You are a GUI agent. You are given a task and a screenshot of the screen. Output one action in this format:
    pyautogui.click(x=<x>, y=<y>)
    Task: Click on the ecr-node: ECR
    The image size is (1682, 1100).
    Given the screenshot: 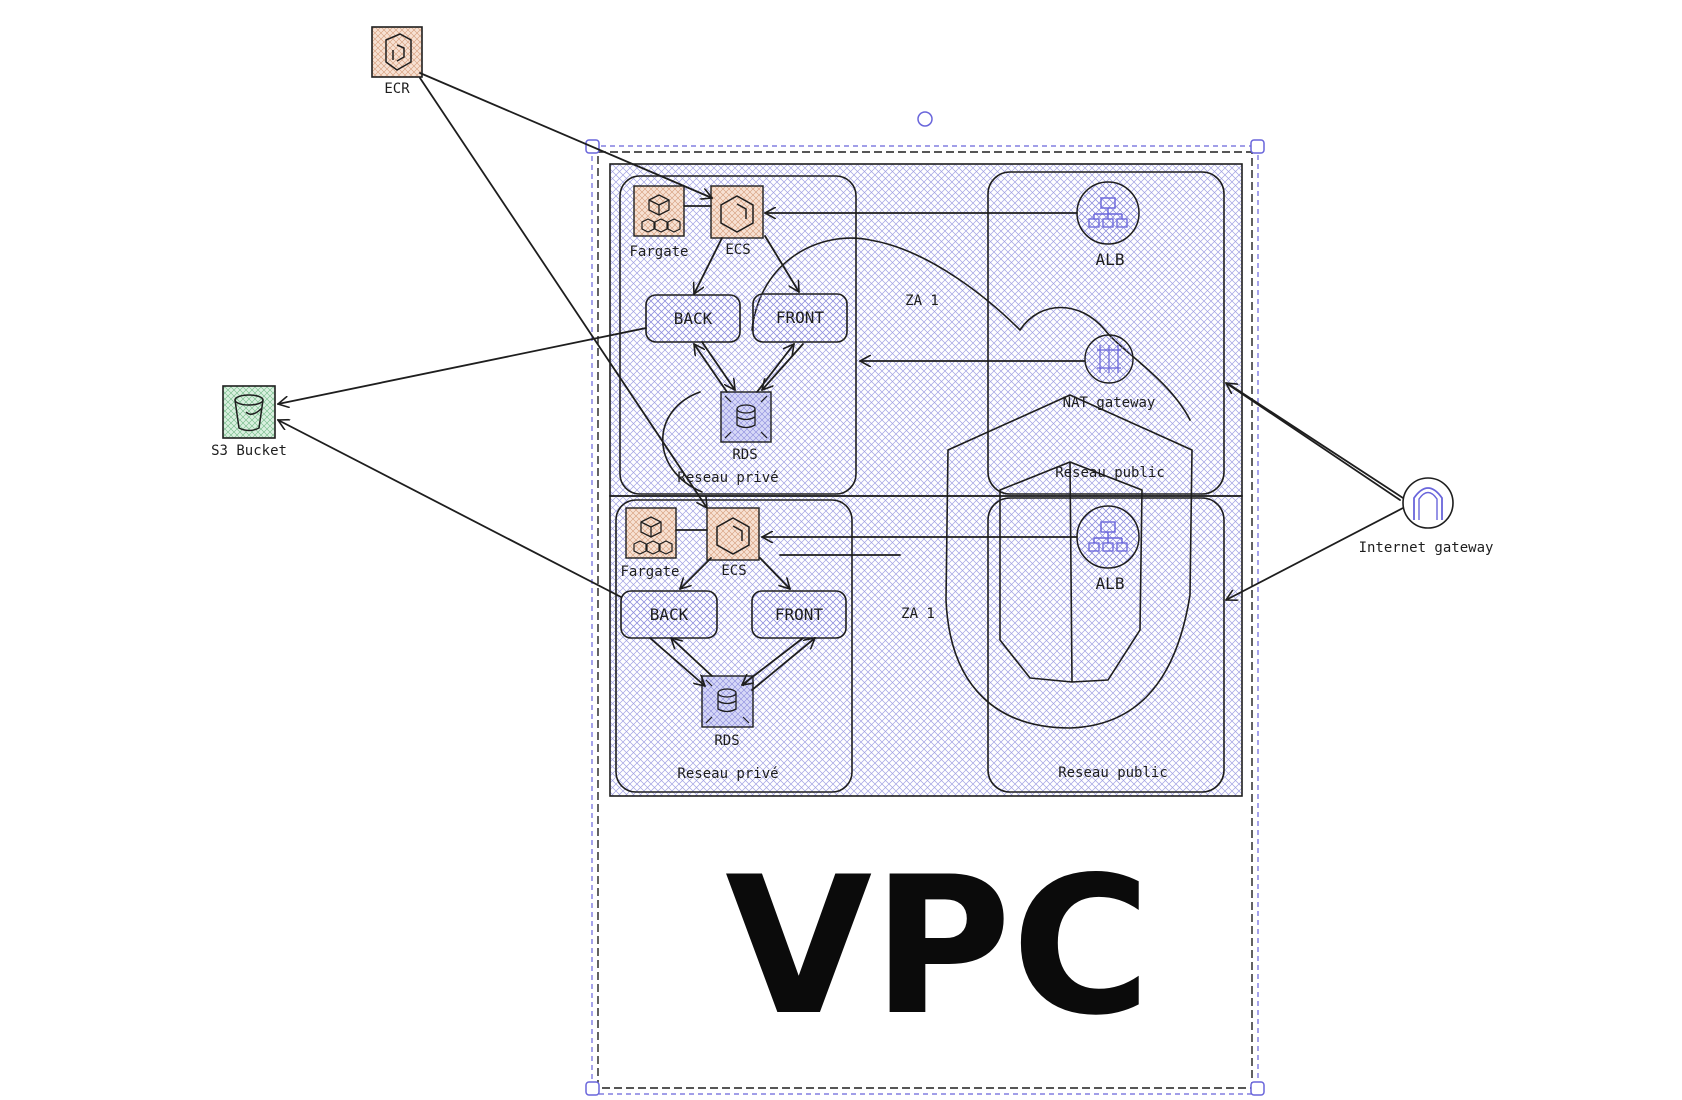 What is the action you would take?
    pyautogui.click(x=397, y=61)
    